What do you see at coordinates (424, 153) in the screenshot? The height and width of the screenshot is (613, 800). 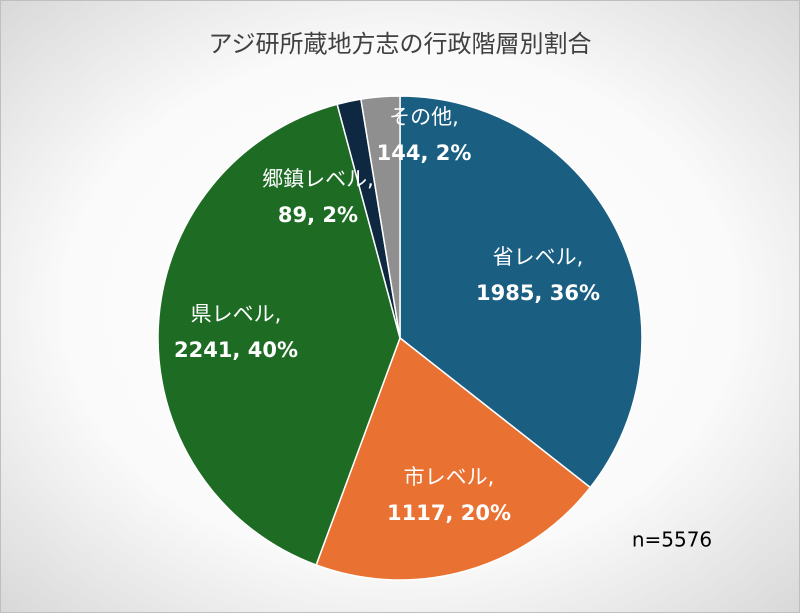 I see `slice-value-label: 144, 2%` at bounding box center [424, 153].